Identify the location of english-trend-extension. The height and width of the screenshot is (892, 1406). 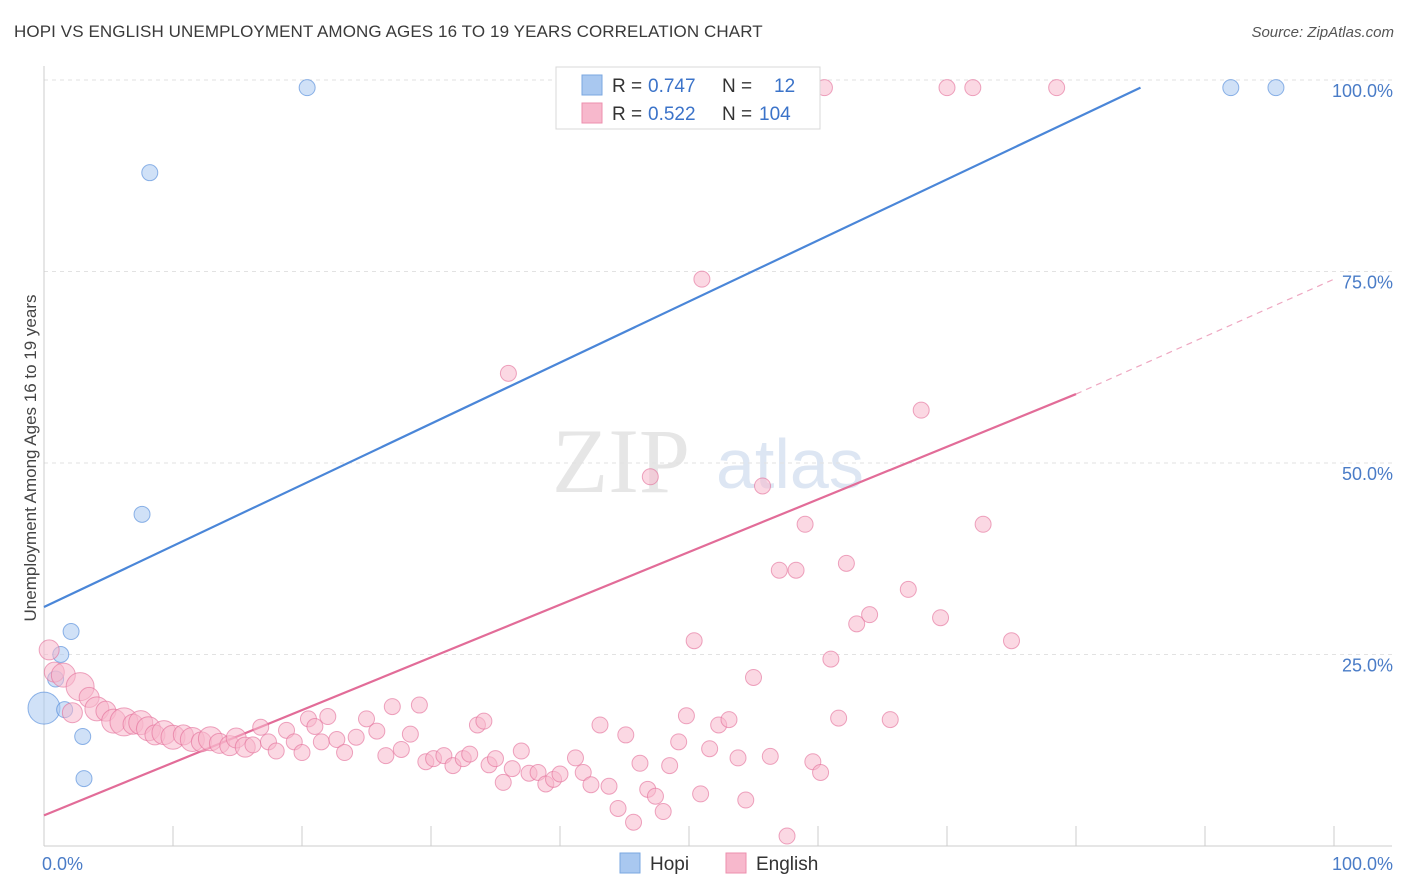
(1205, 336).